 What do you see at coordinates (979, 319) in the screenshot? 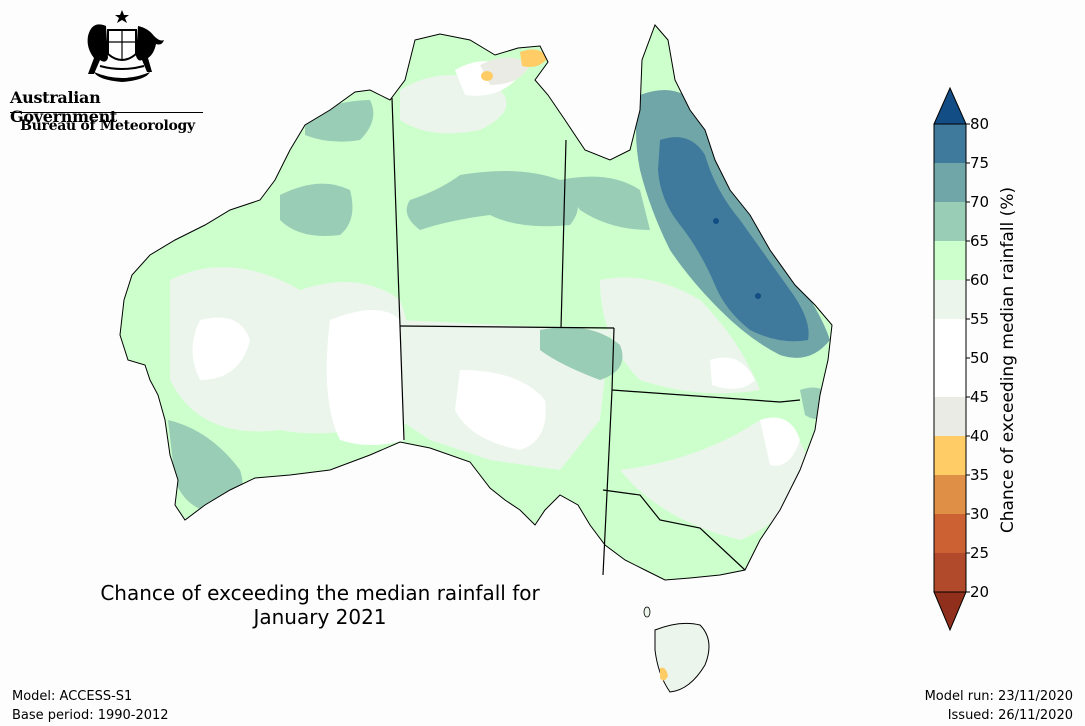
I see `colorbar-tick-55: 55` at bounding box center [979, 319].